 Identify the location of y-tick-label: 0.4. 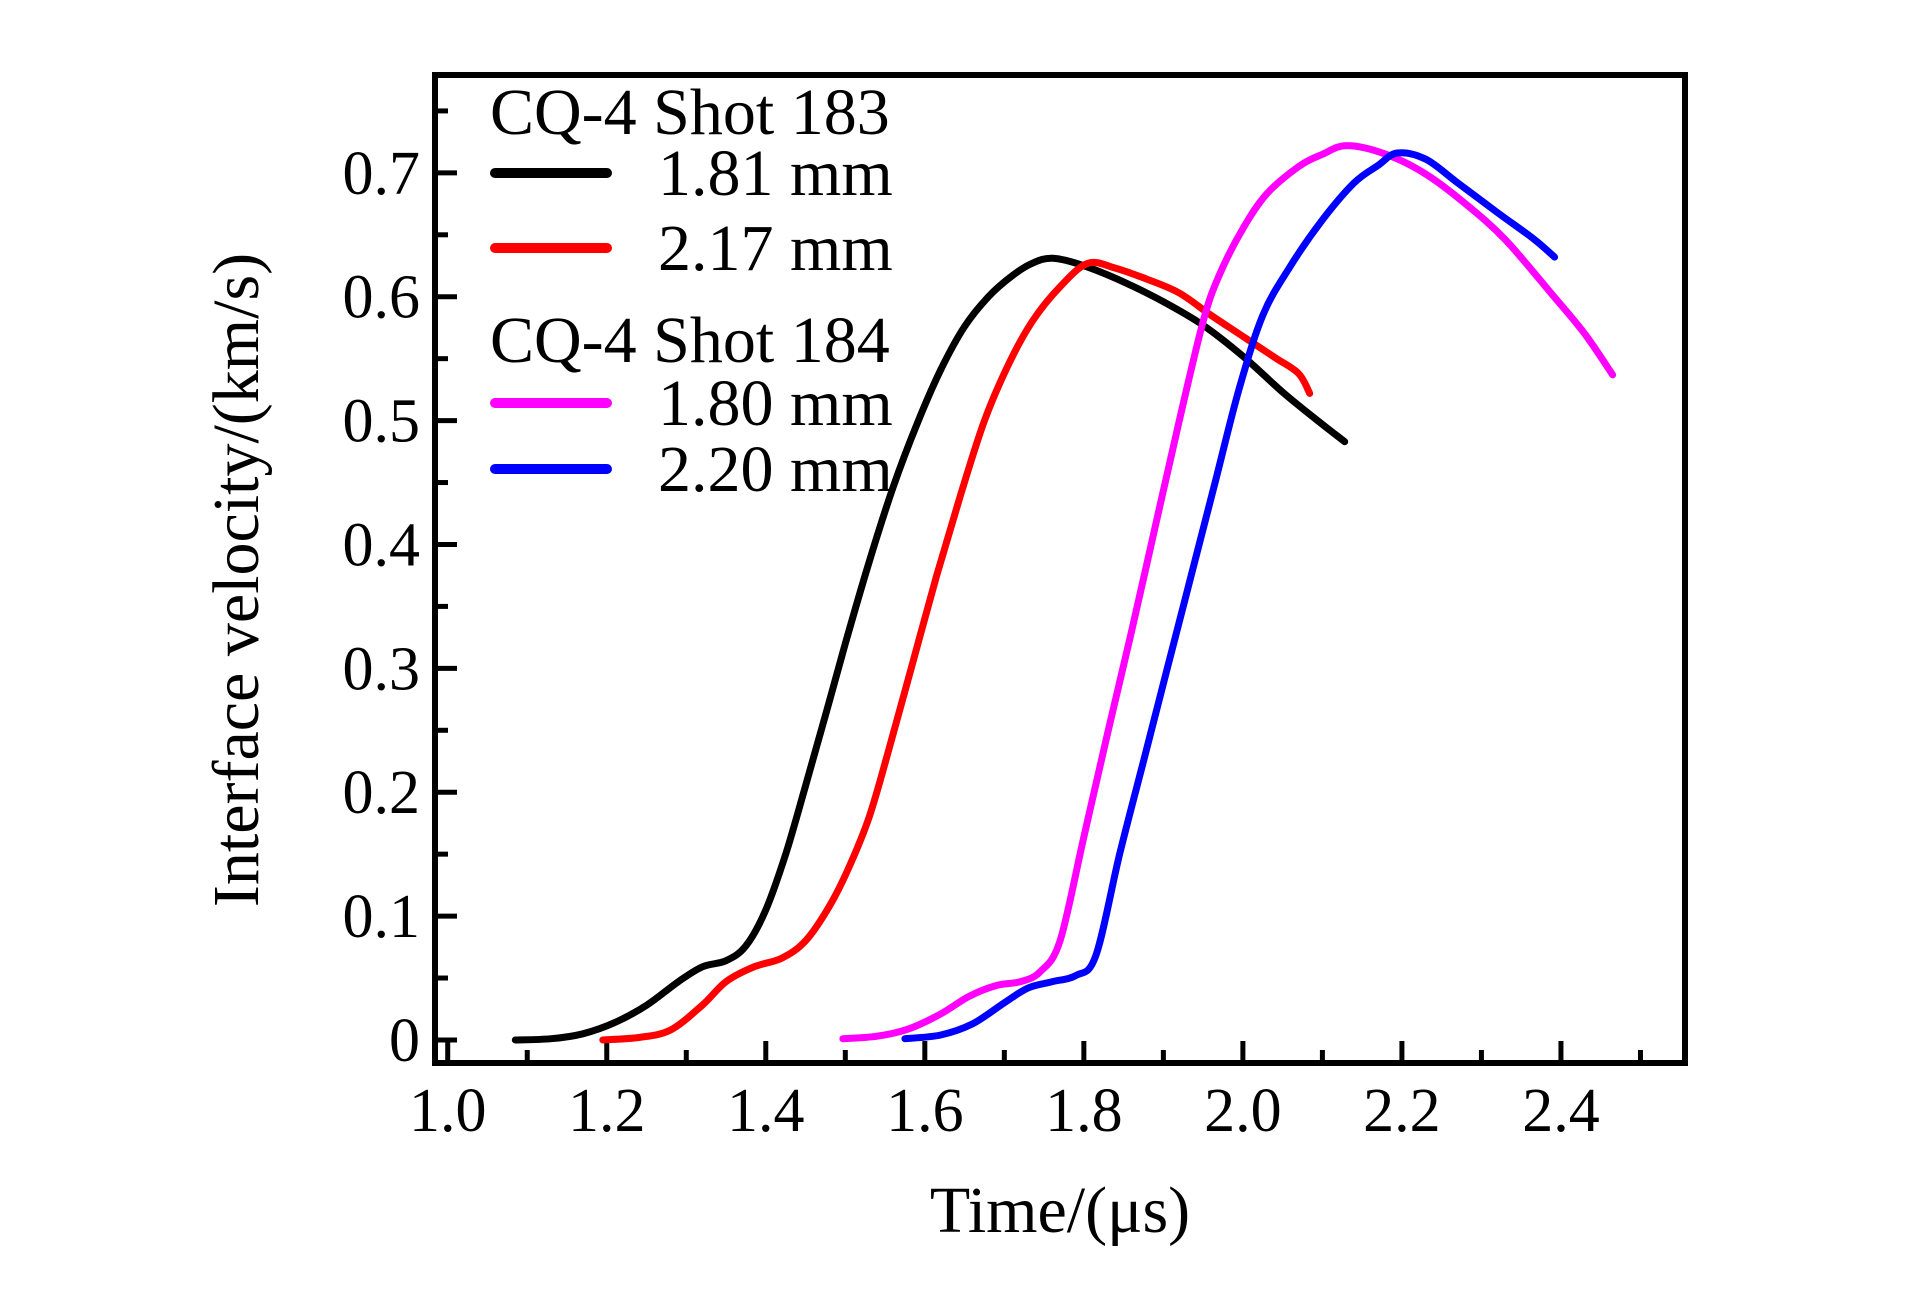
(382, 545).